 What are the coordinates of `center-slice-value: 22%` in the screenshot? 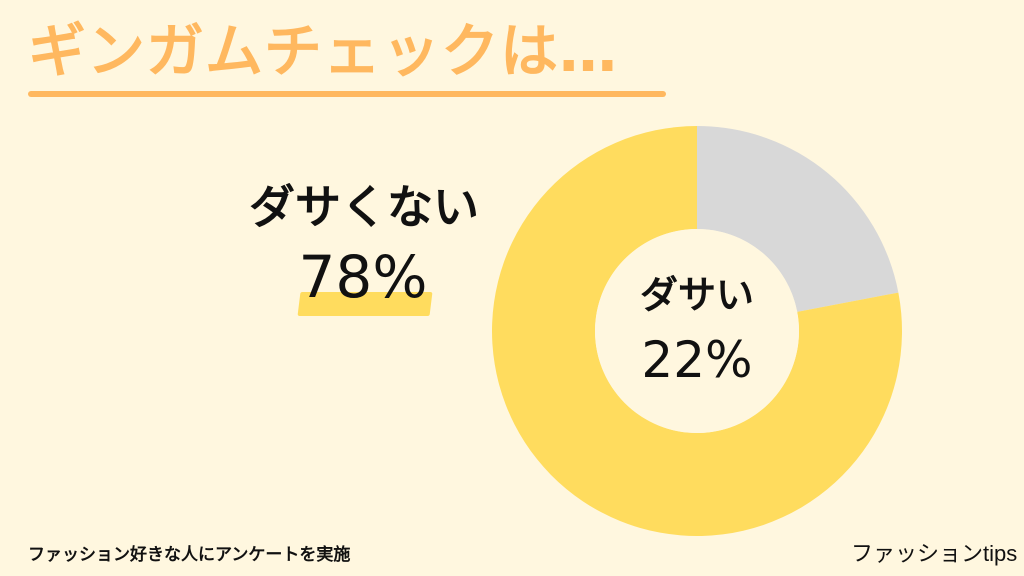 It's located at (697, 360).